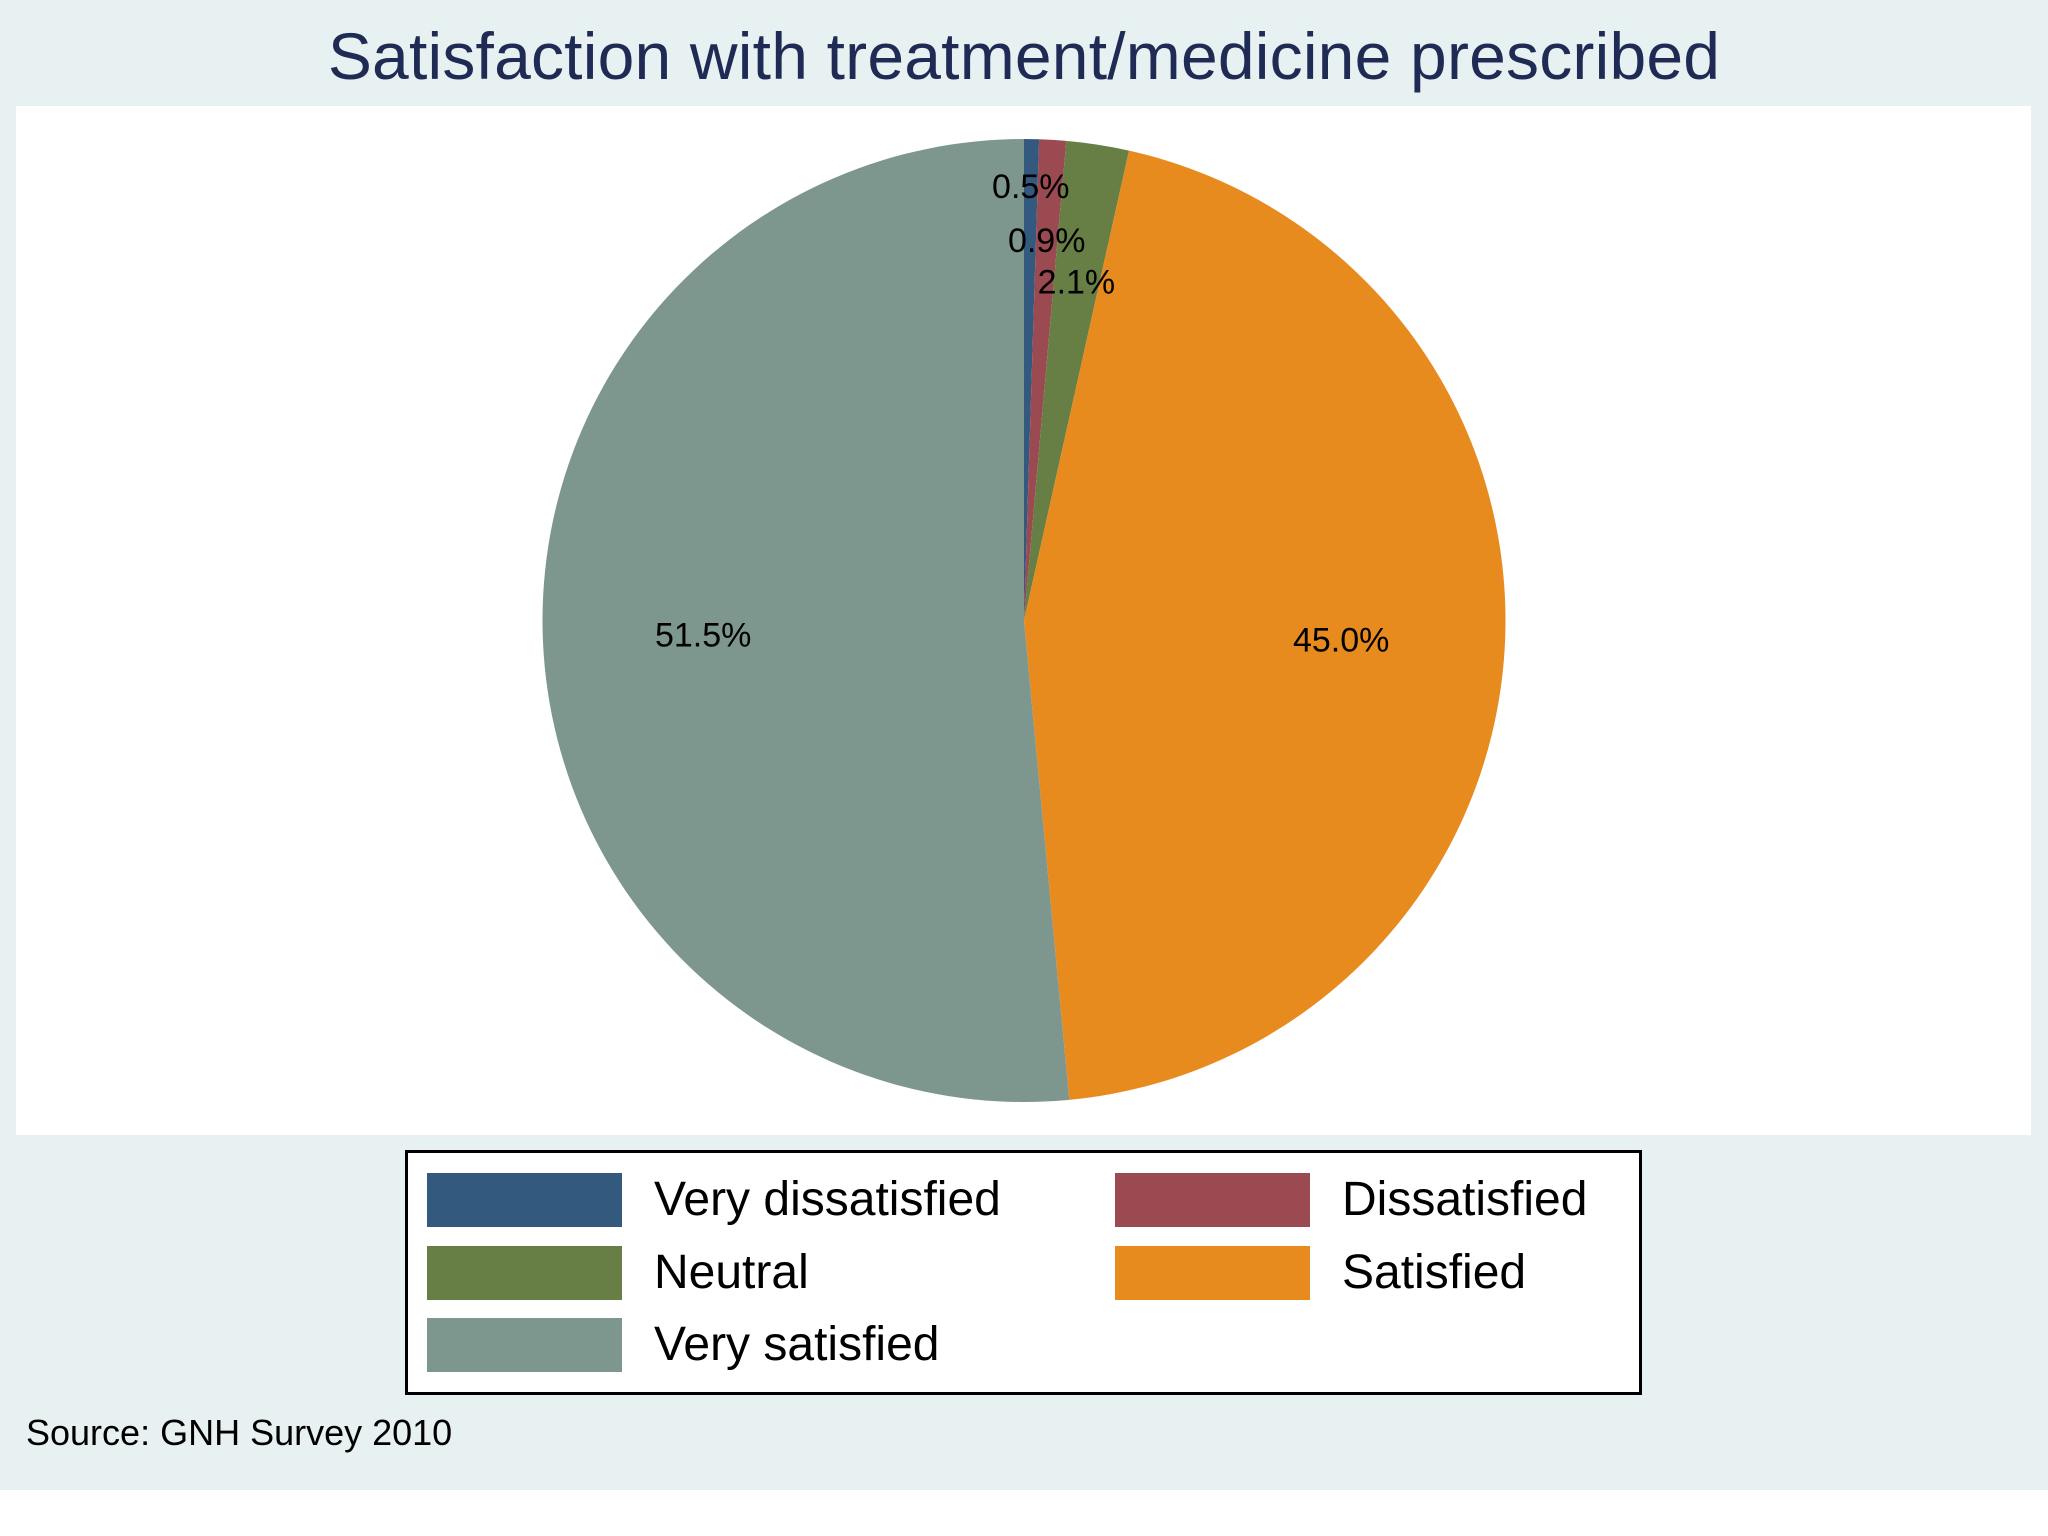  I want to click on legend-label-neutral: Neutral, so click(731, 1272).